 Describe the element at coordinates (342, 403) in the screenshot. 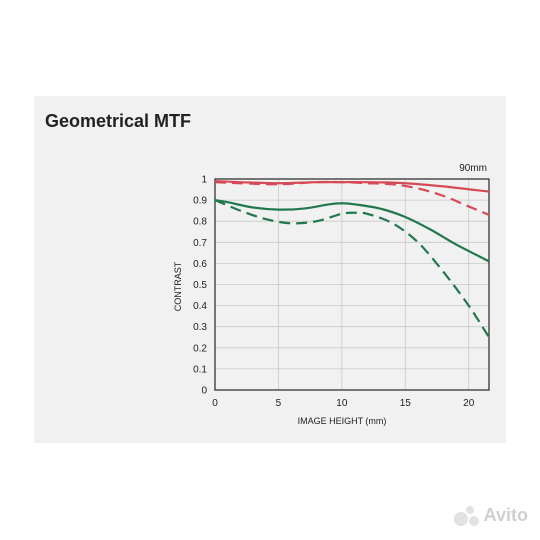

I see `x-tick-label: 10` at that location.